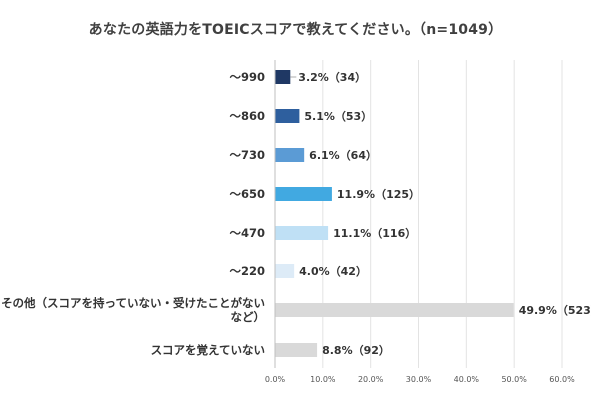 Image resolution: width=591 pixels, height=400 pixels. What do you see at coordinates (333, 271) in the screenshot?
I see `data-label: 4.0%（42）` at bounding box center [333, 271].